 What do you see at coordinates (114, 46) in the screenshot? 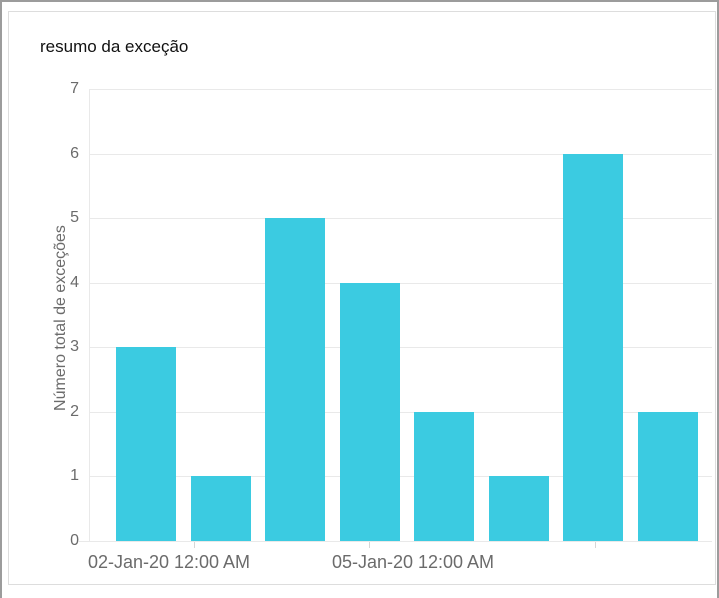
I see `widget-title: resumo da exceção` at bounding box center [114, 46].